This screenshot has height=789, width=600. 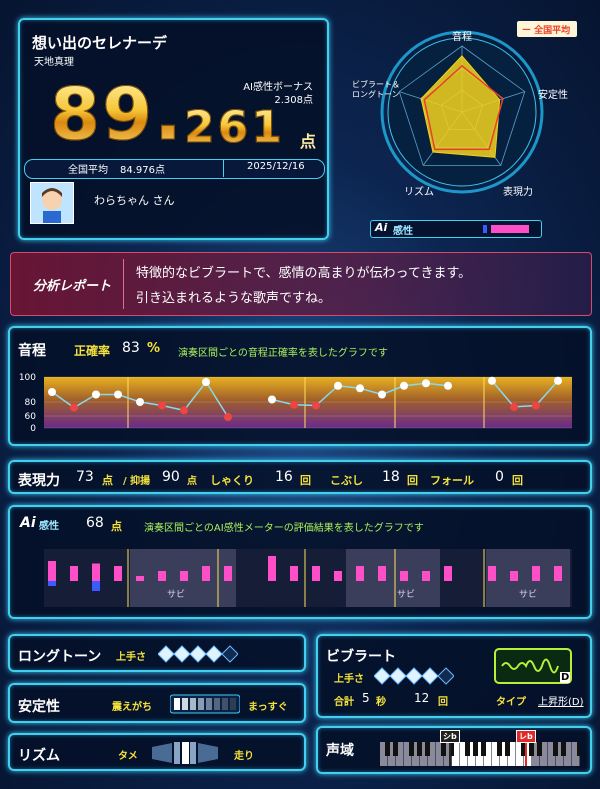 What do you see at coordinates (32, 351) in the screenshot?
I see `pitch-label: 音程` at bounding box center [32, 351].